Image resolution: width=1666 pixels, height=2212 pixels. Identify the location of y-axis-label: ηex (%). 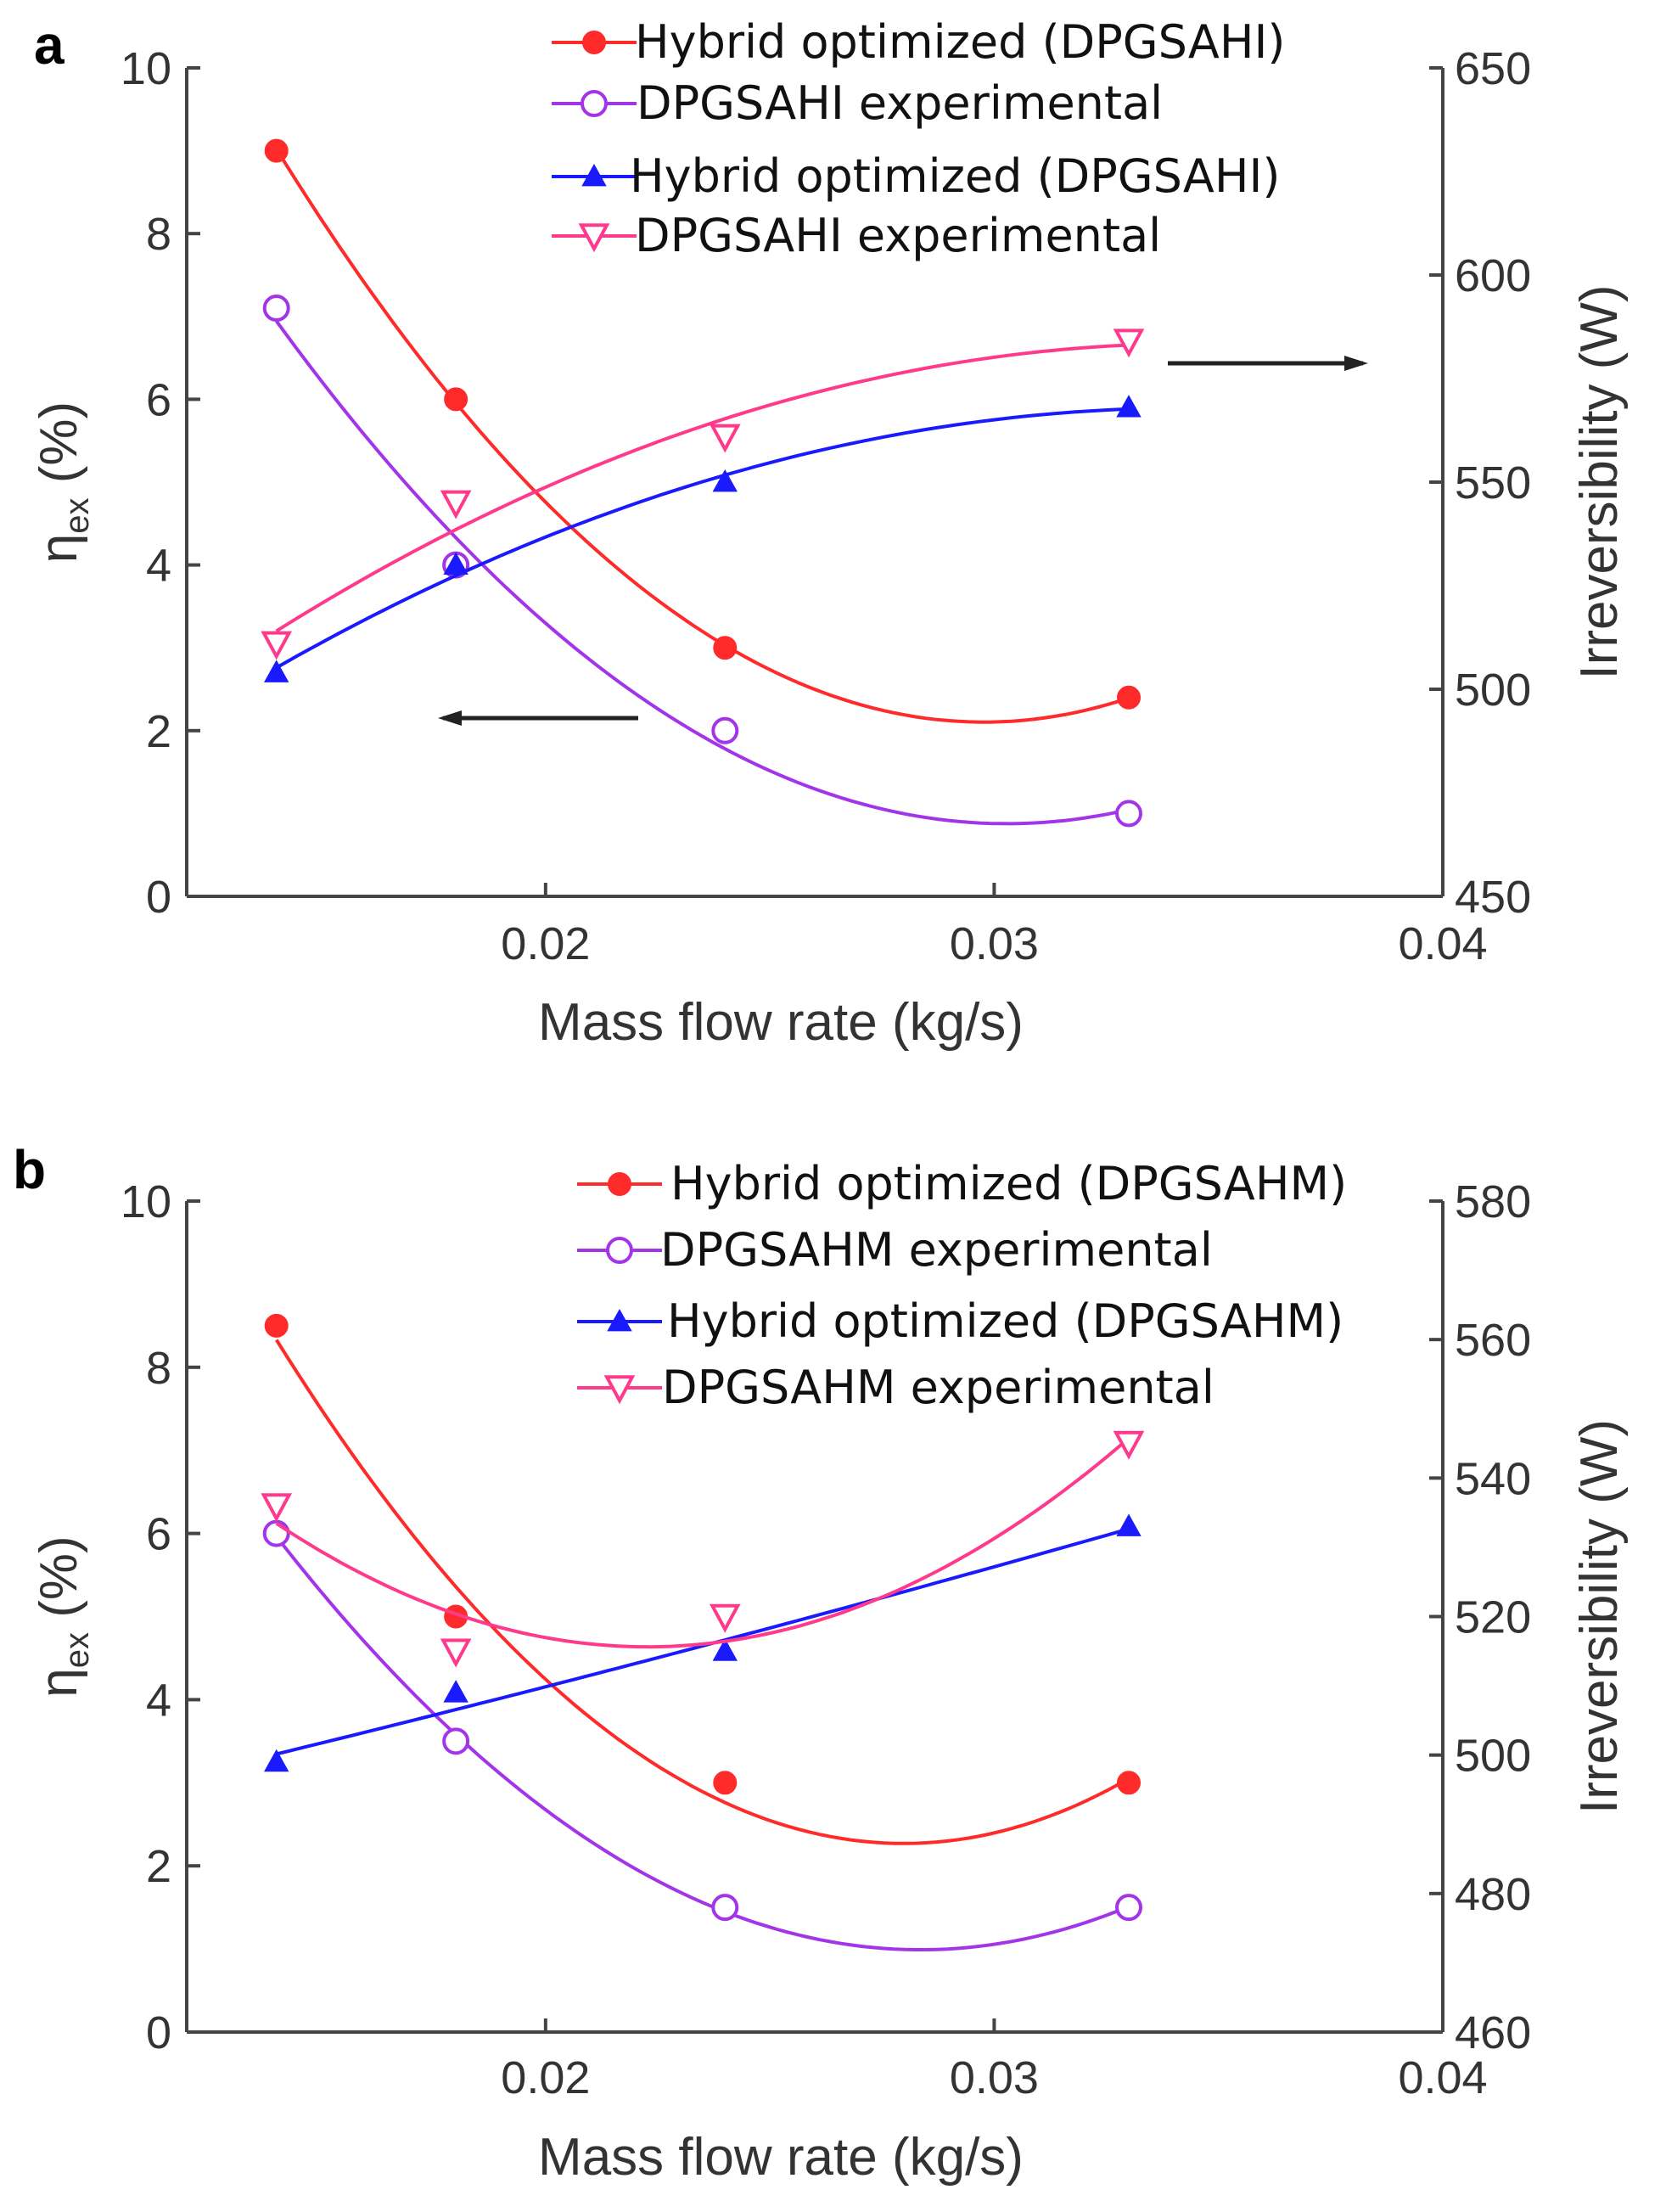
(63, 482).